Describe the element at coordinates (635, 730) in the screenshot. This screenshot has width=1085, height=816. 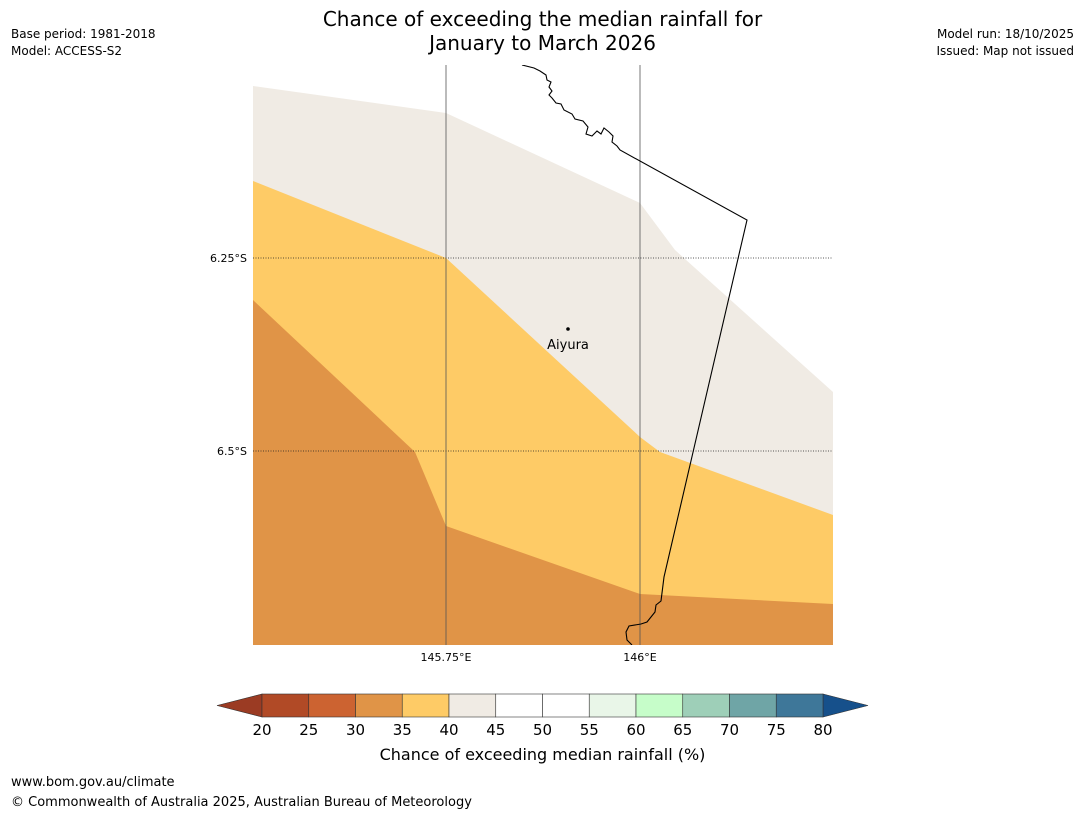
I see `colorbar-tick-label: 60` at that location.